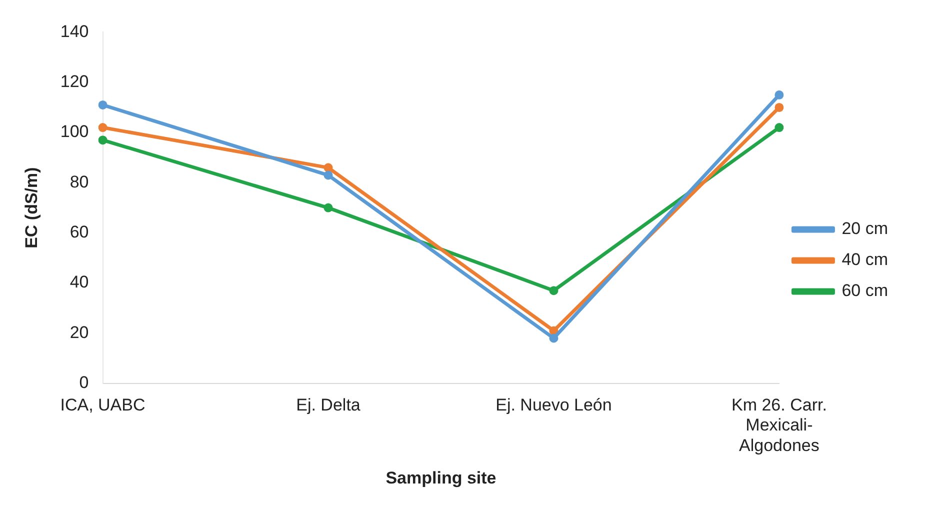 The width and height of the screenshot is (946, 508). I want to click on y-tick-label: 140, so click(74, 31).